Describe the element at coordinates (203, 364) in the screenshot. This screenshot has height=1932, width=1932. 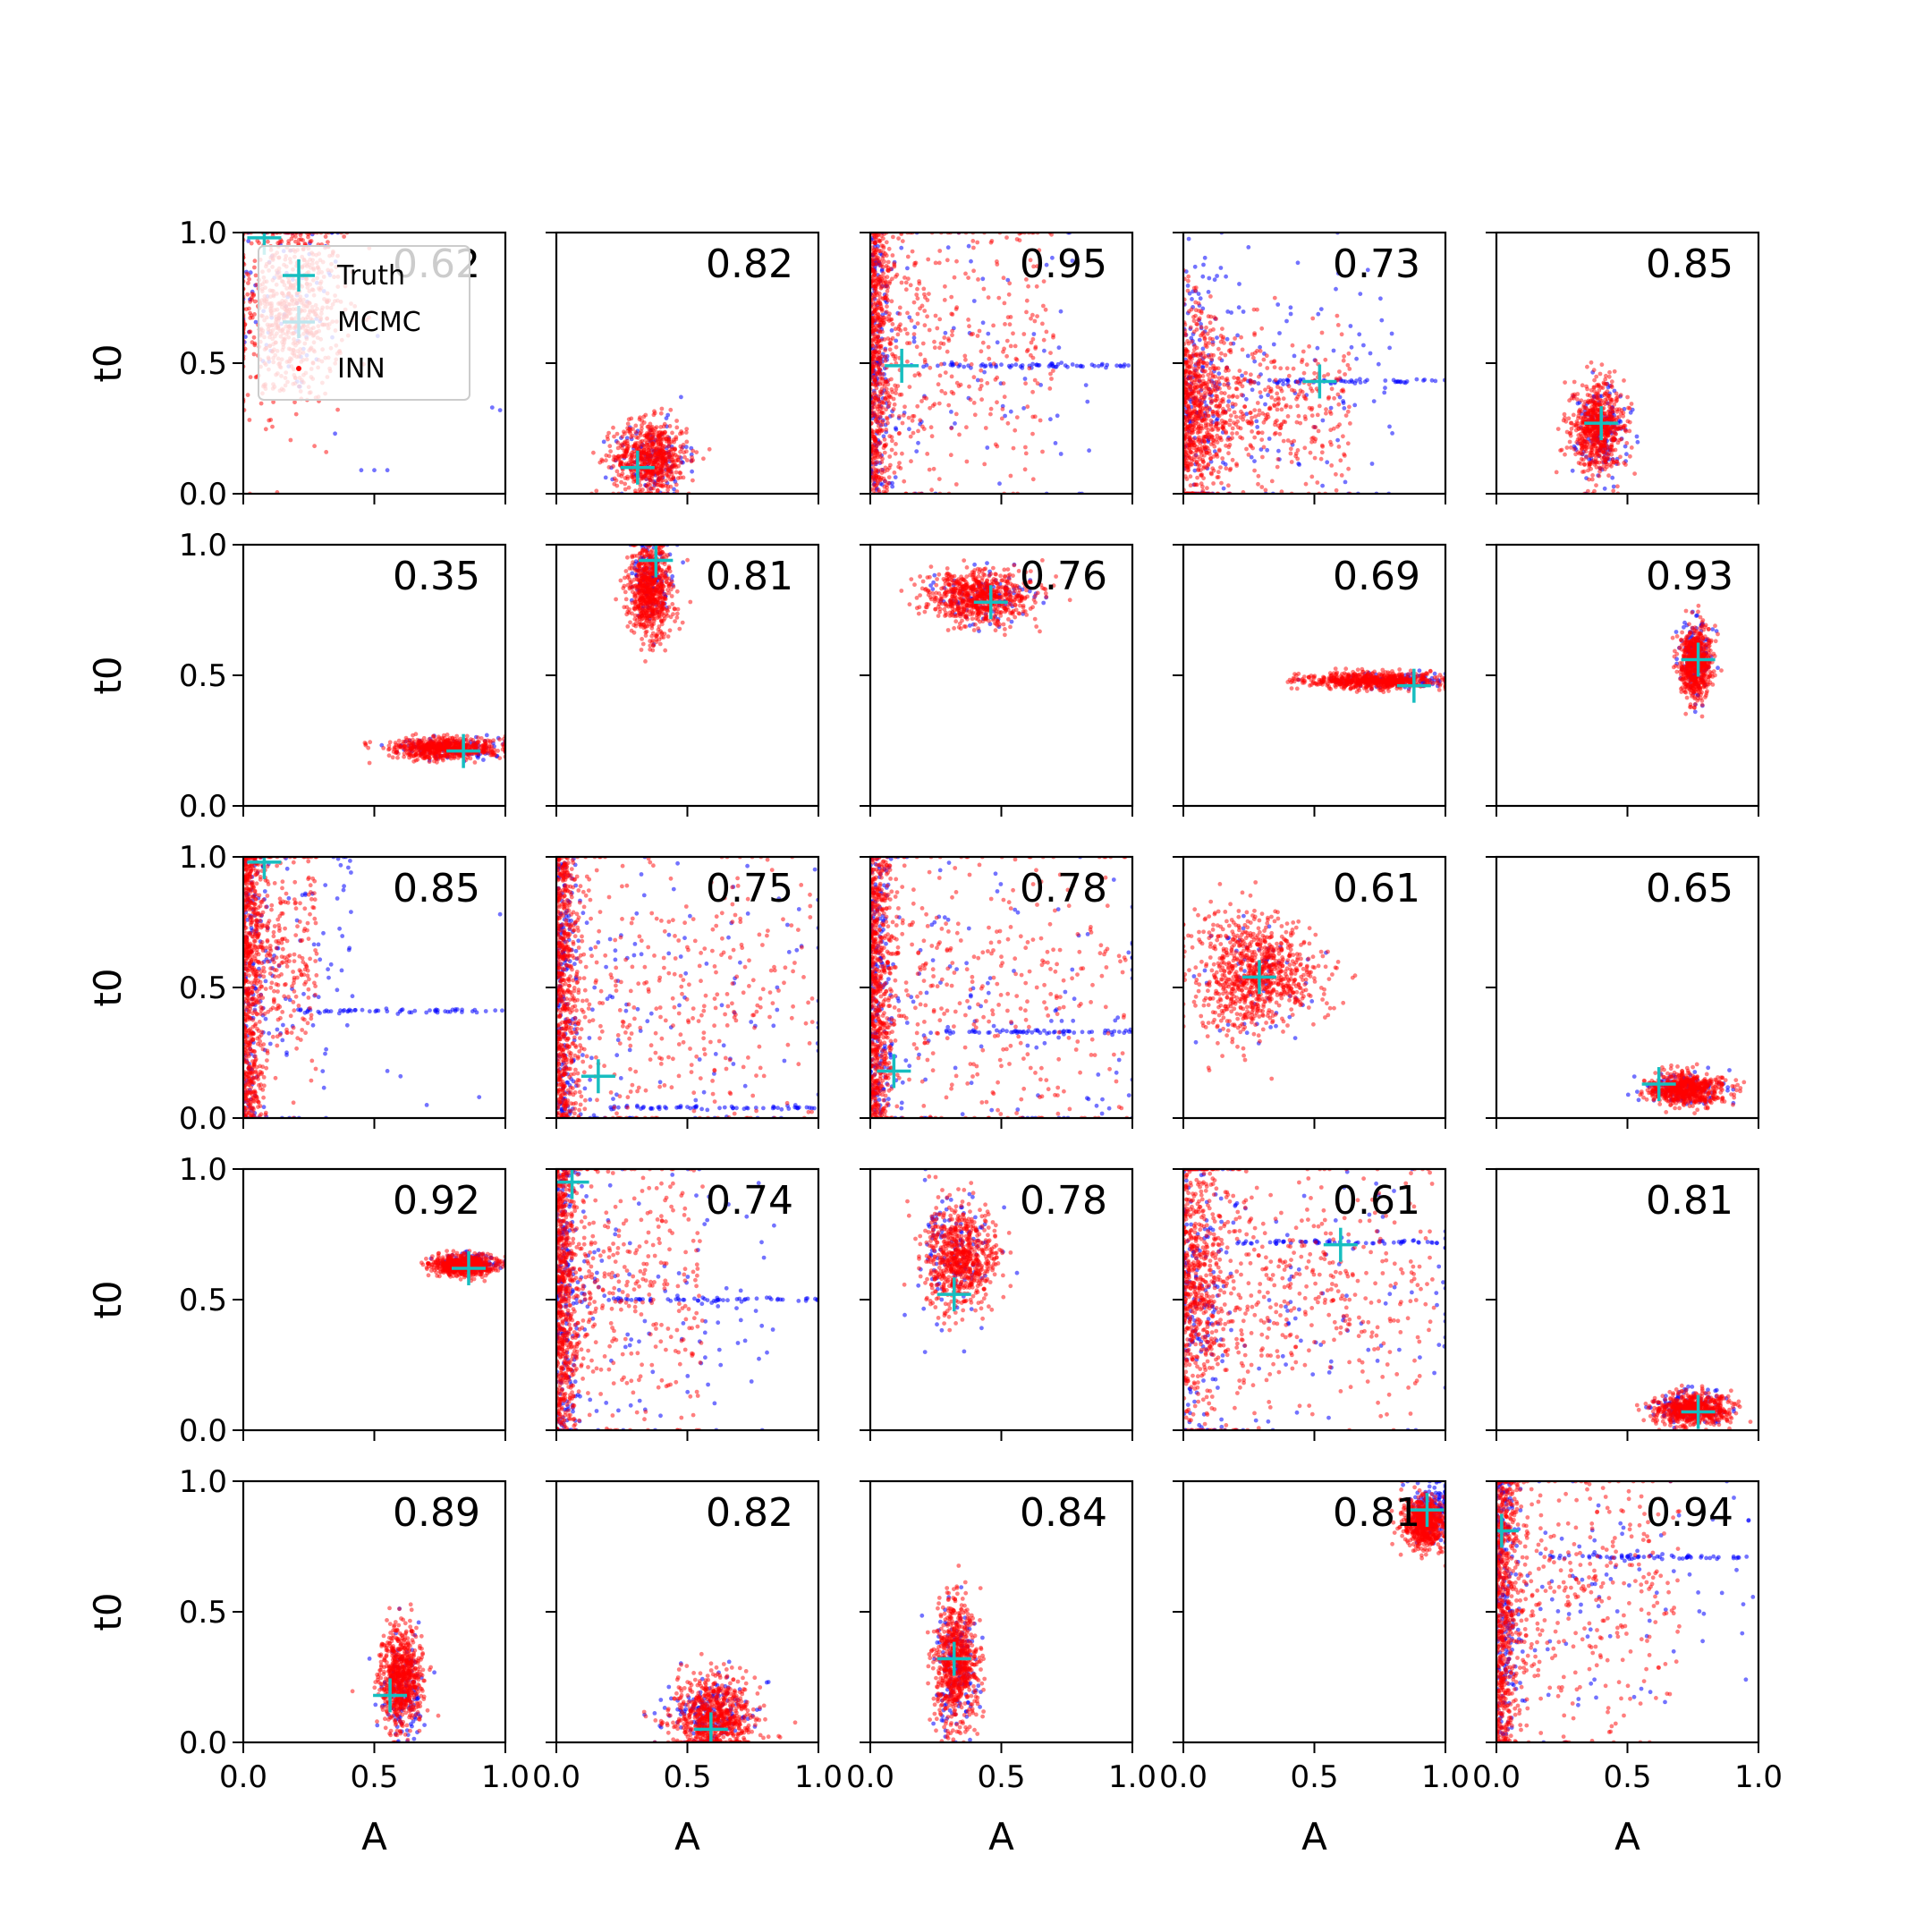
I see `y-tick-label: 0.5` at that location.